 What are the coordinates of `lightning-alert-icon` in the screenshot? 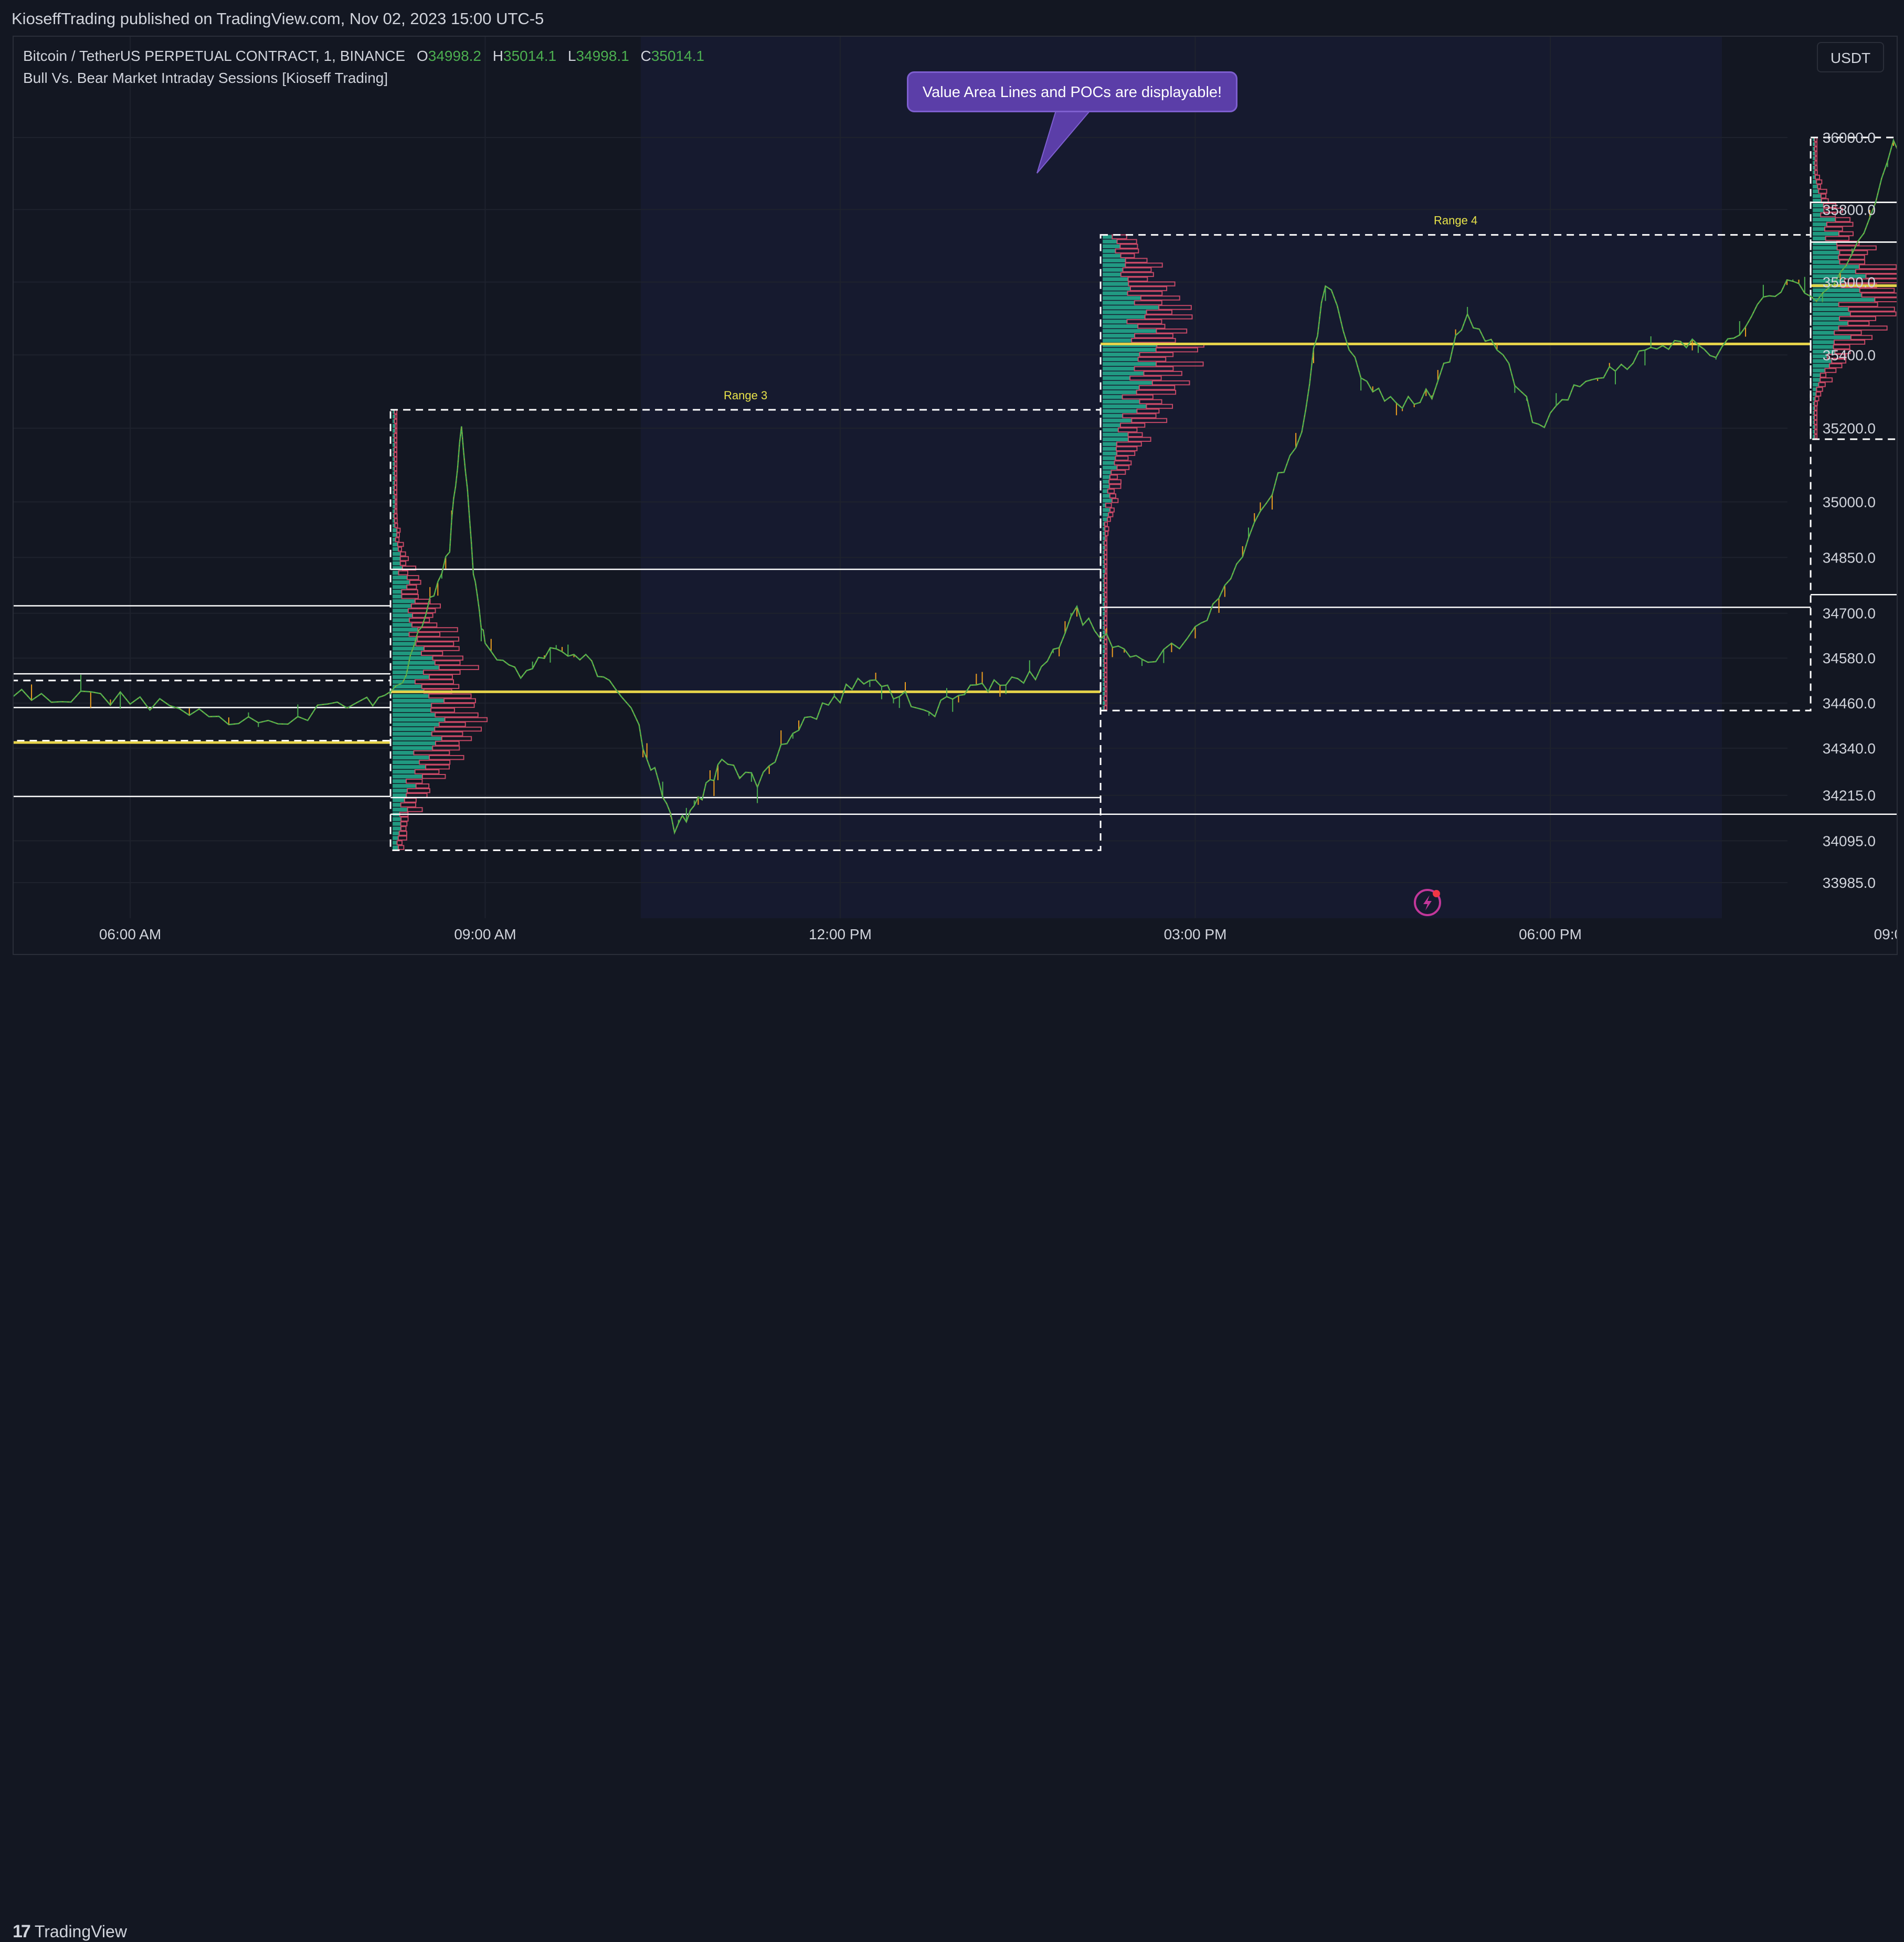 It's located at (1427, 902).